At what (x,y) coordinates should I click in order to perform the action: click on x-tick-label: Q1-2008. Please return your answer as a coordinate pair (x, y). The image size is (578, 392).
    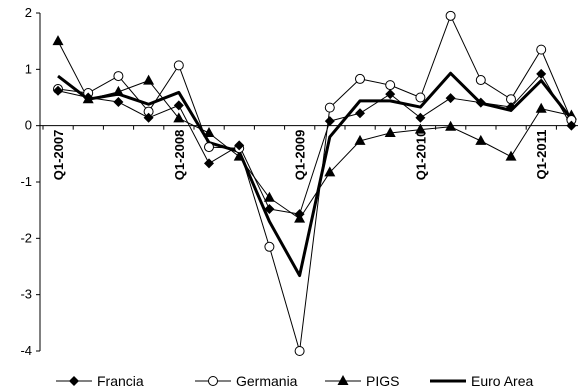
    Looking at the image, I should click on (179, 155).